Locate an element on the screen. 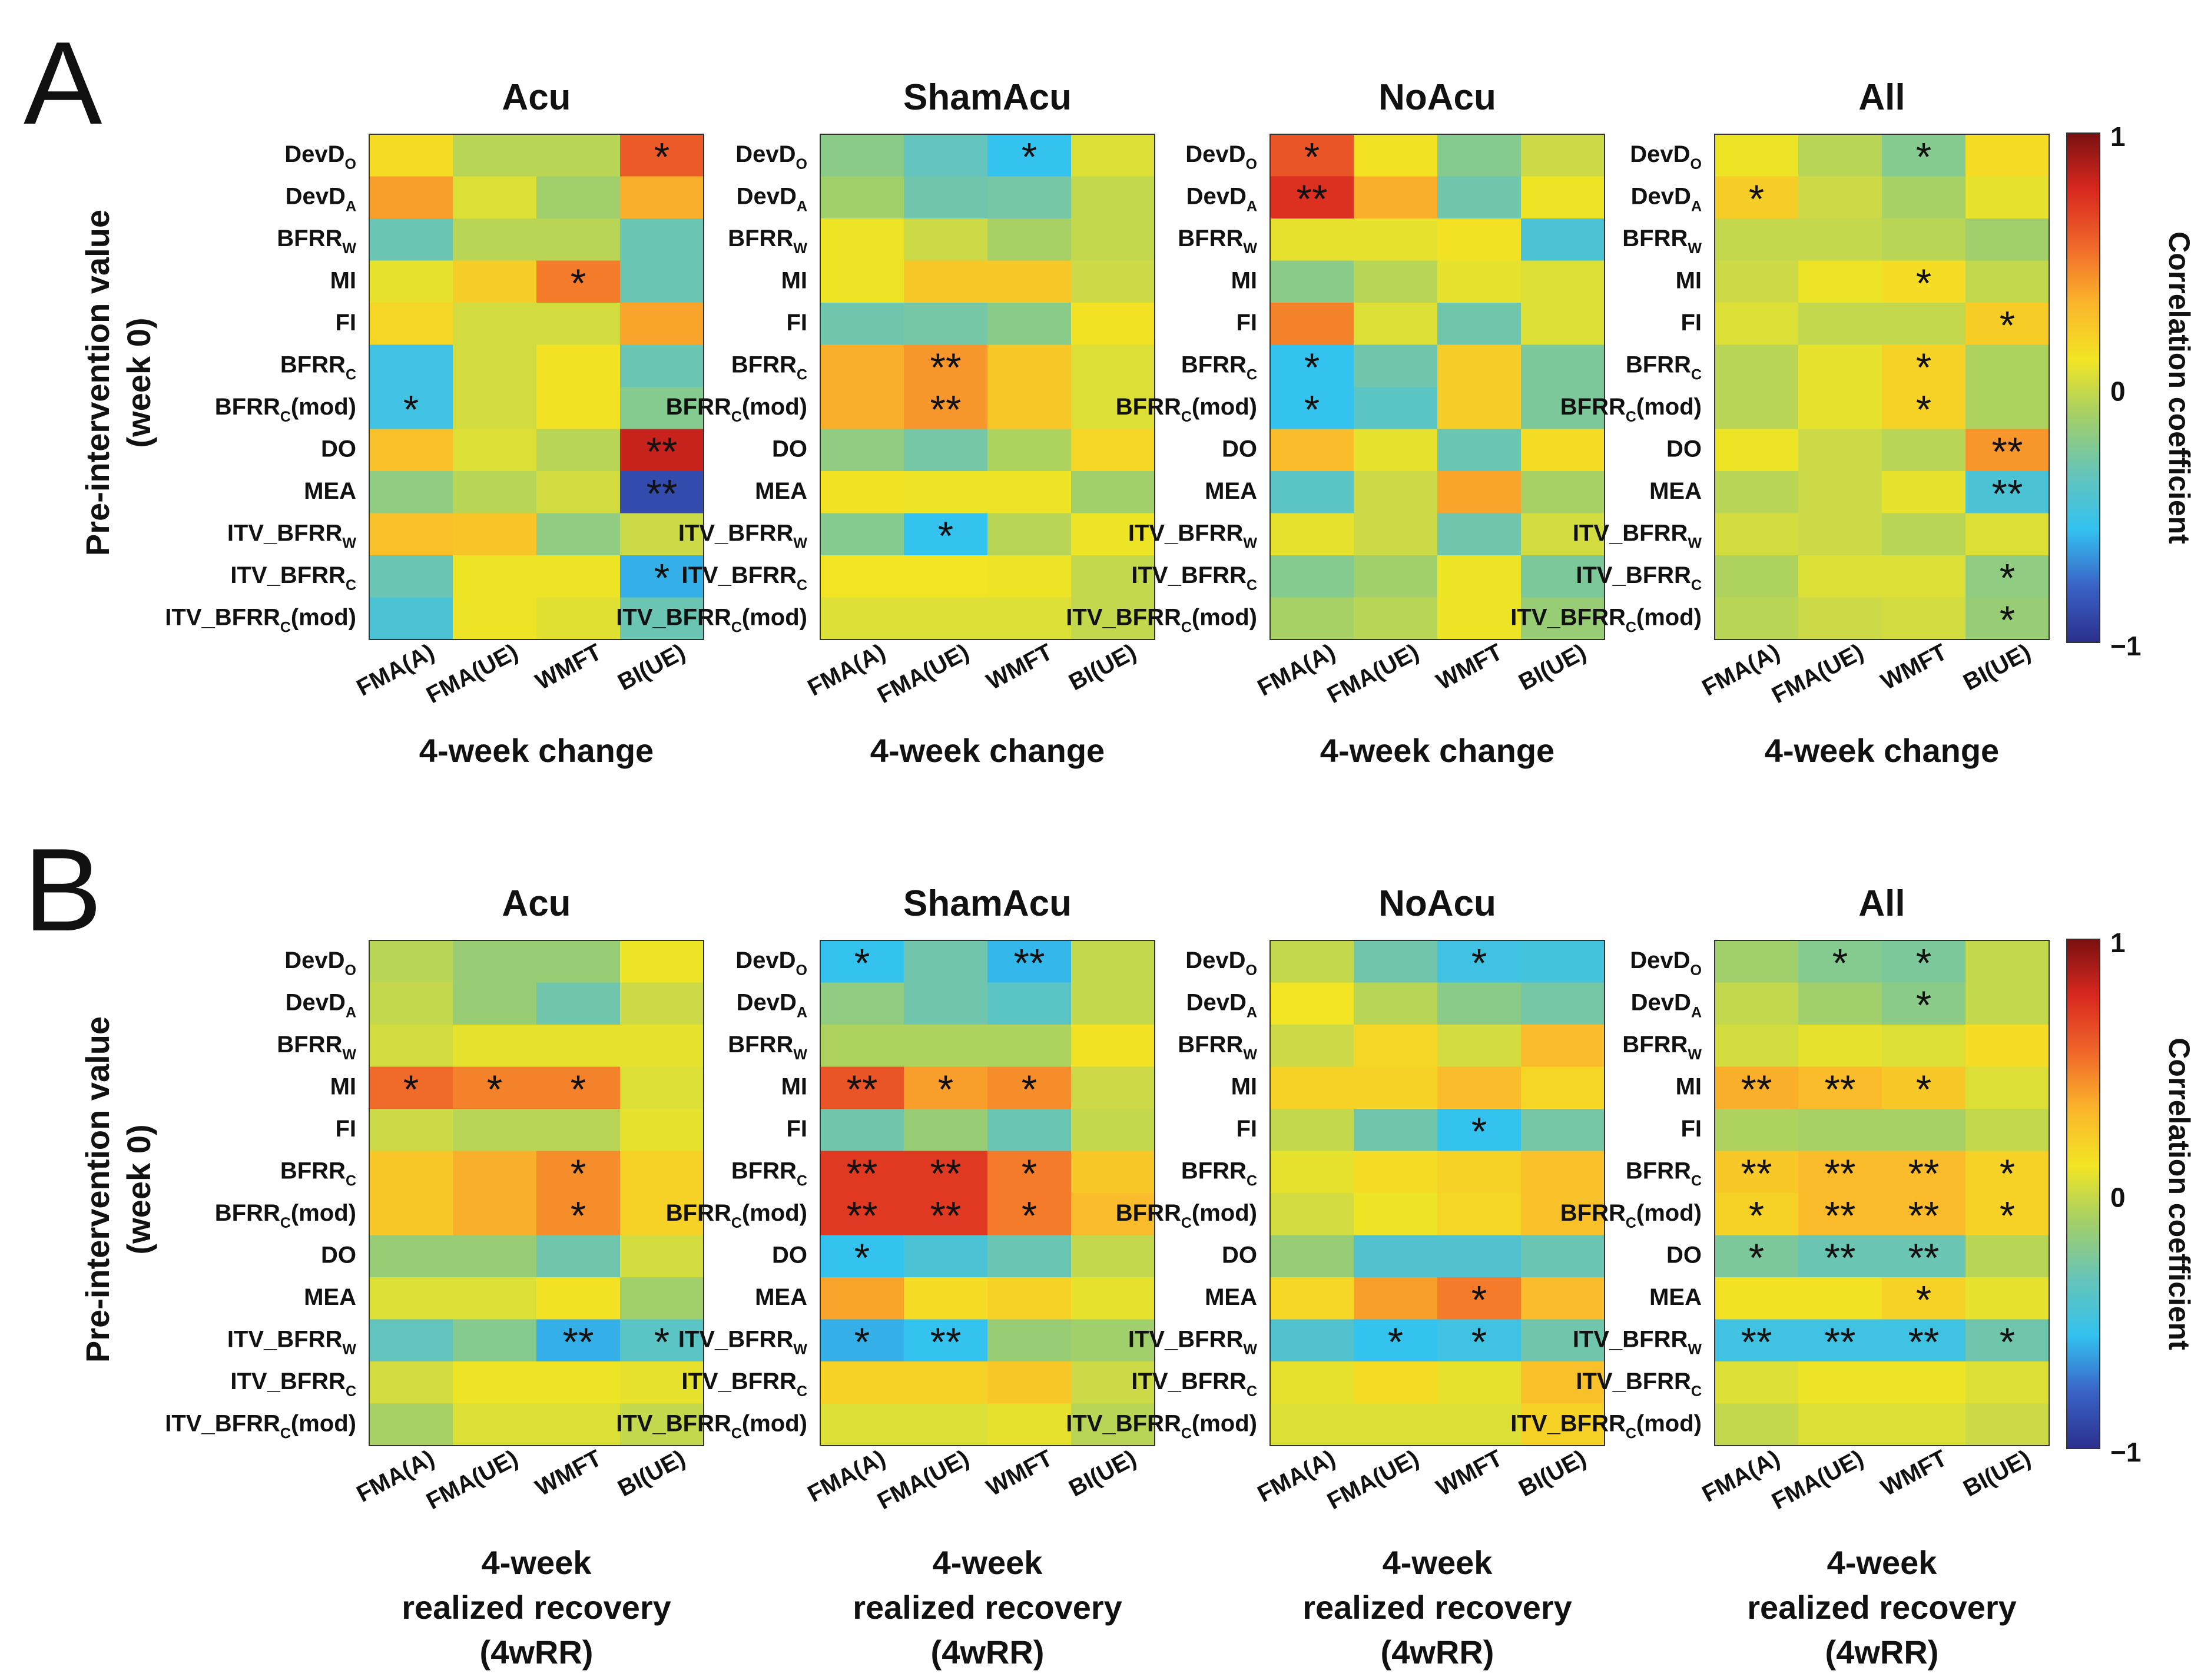  row-label-a-noacu-6: BFRRC(mod) is located at coordinates (1186, 409).